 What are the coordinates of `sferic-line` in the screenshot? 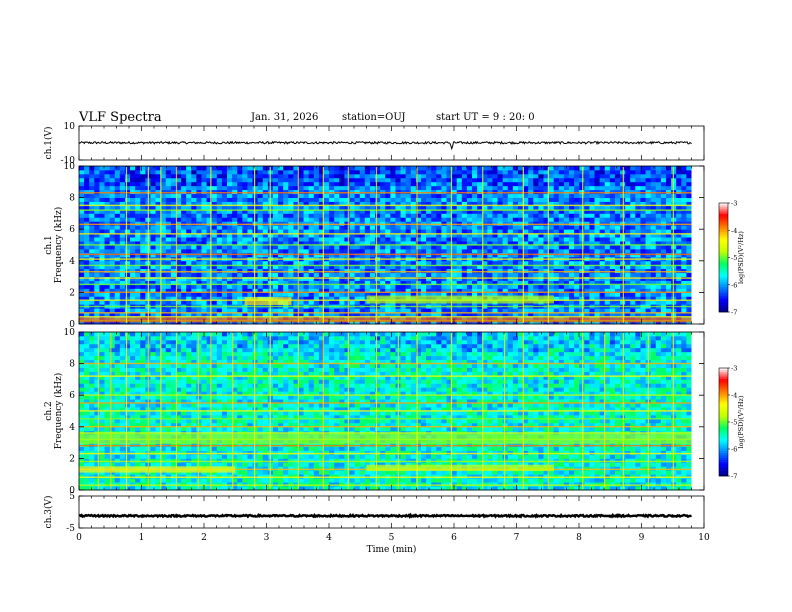 It's located at (376, 245).